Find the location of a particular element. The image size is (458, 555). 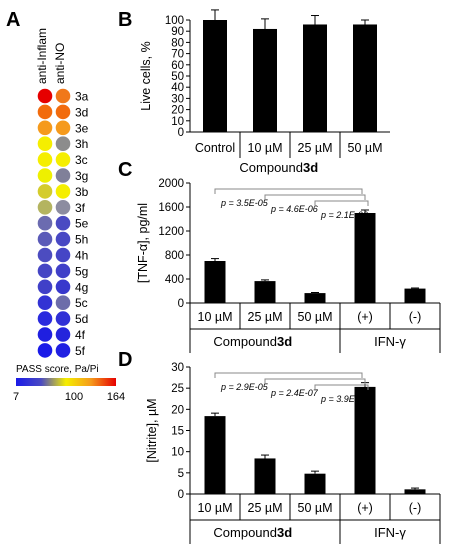

compound-label: 3d is located at coordinates (81, 112).